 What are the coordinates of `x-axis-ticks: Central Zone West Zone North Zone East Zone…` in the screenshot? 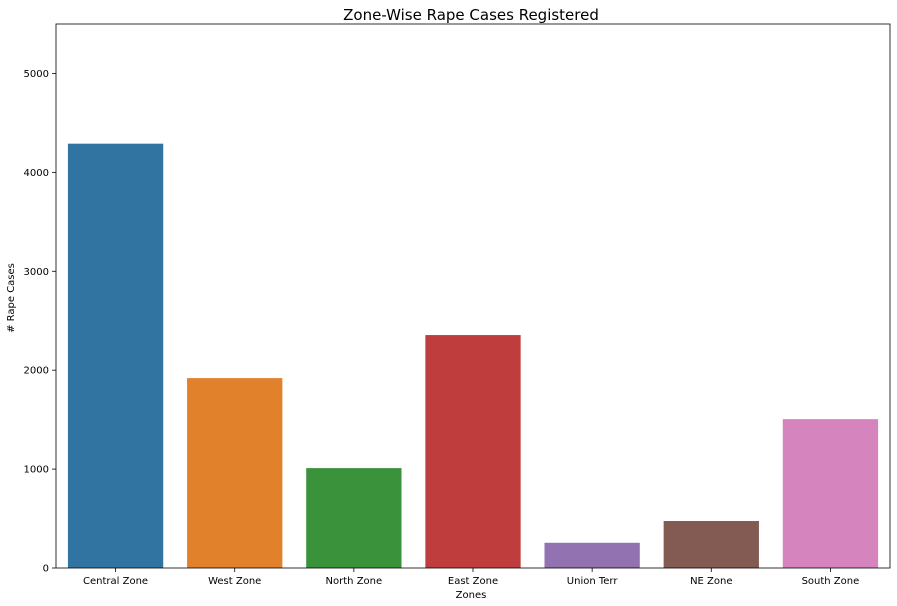 It's located at (471, 577).